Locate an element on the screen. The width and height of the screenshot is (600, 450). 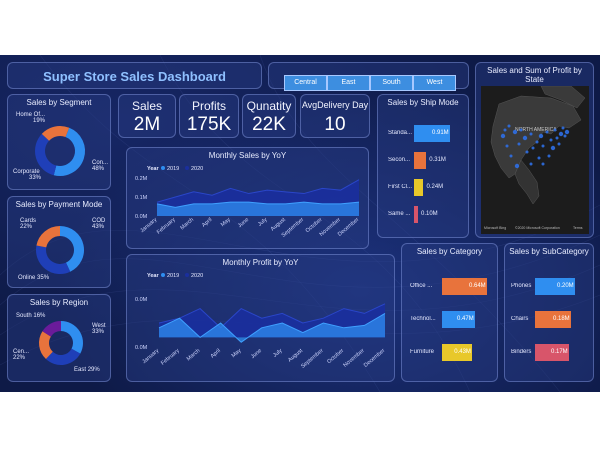
segment-label-home-office: Home Of... 19% is located at coordinates (31, 118).